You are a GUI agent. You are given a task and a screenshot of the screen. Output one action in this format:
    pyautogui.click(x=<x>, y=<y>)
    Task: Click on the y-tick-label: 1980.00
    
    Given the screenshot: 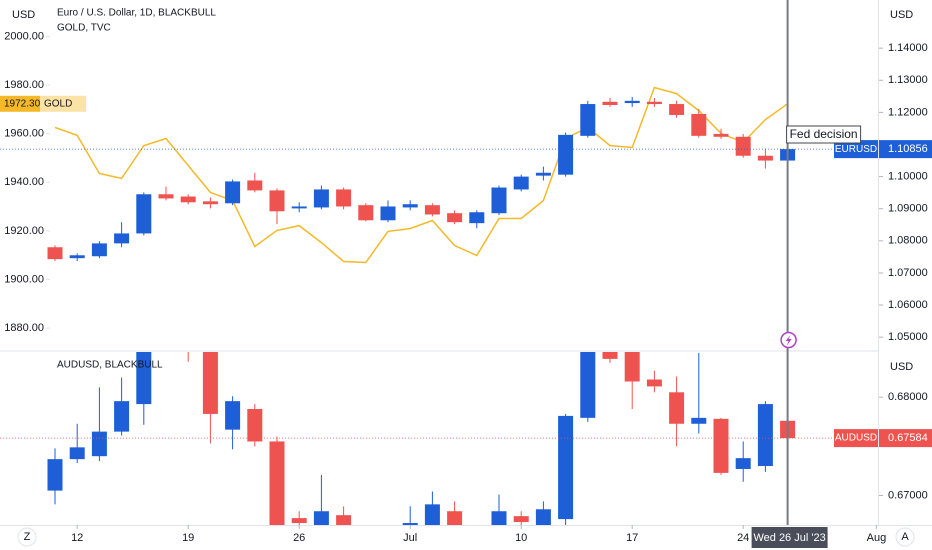 What is the action you would take?
    pyautogui.click(x=24, y=85)
    